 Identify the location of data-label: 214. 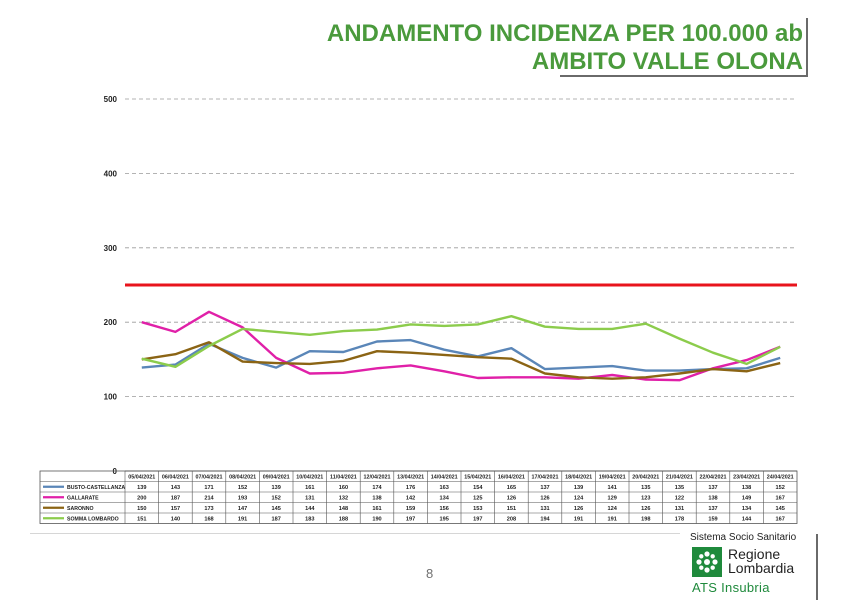
(209, 498).